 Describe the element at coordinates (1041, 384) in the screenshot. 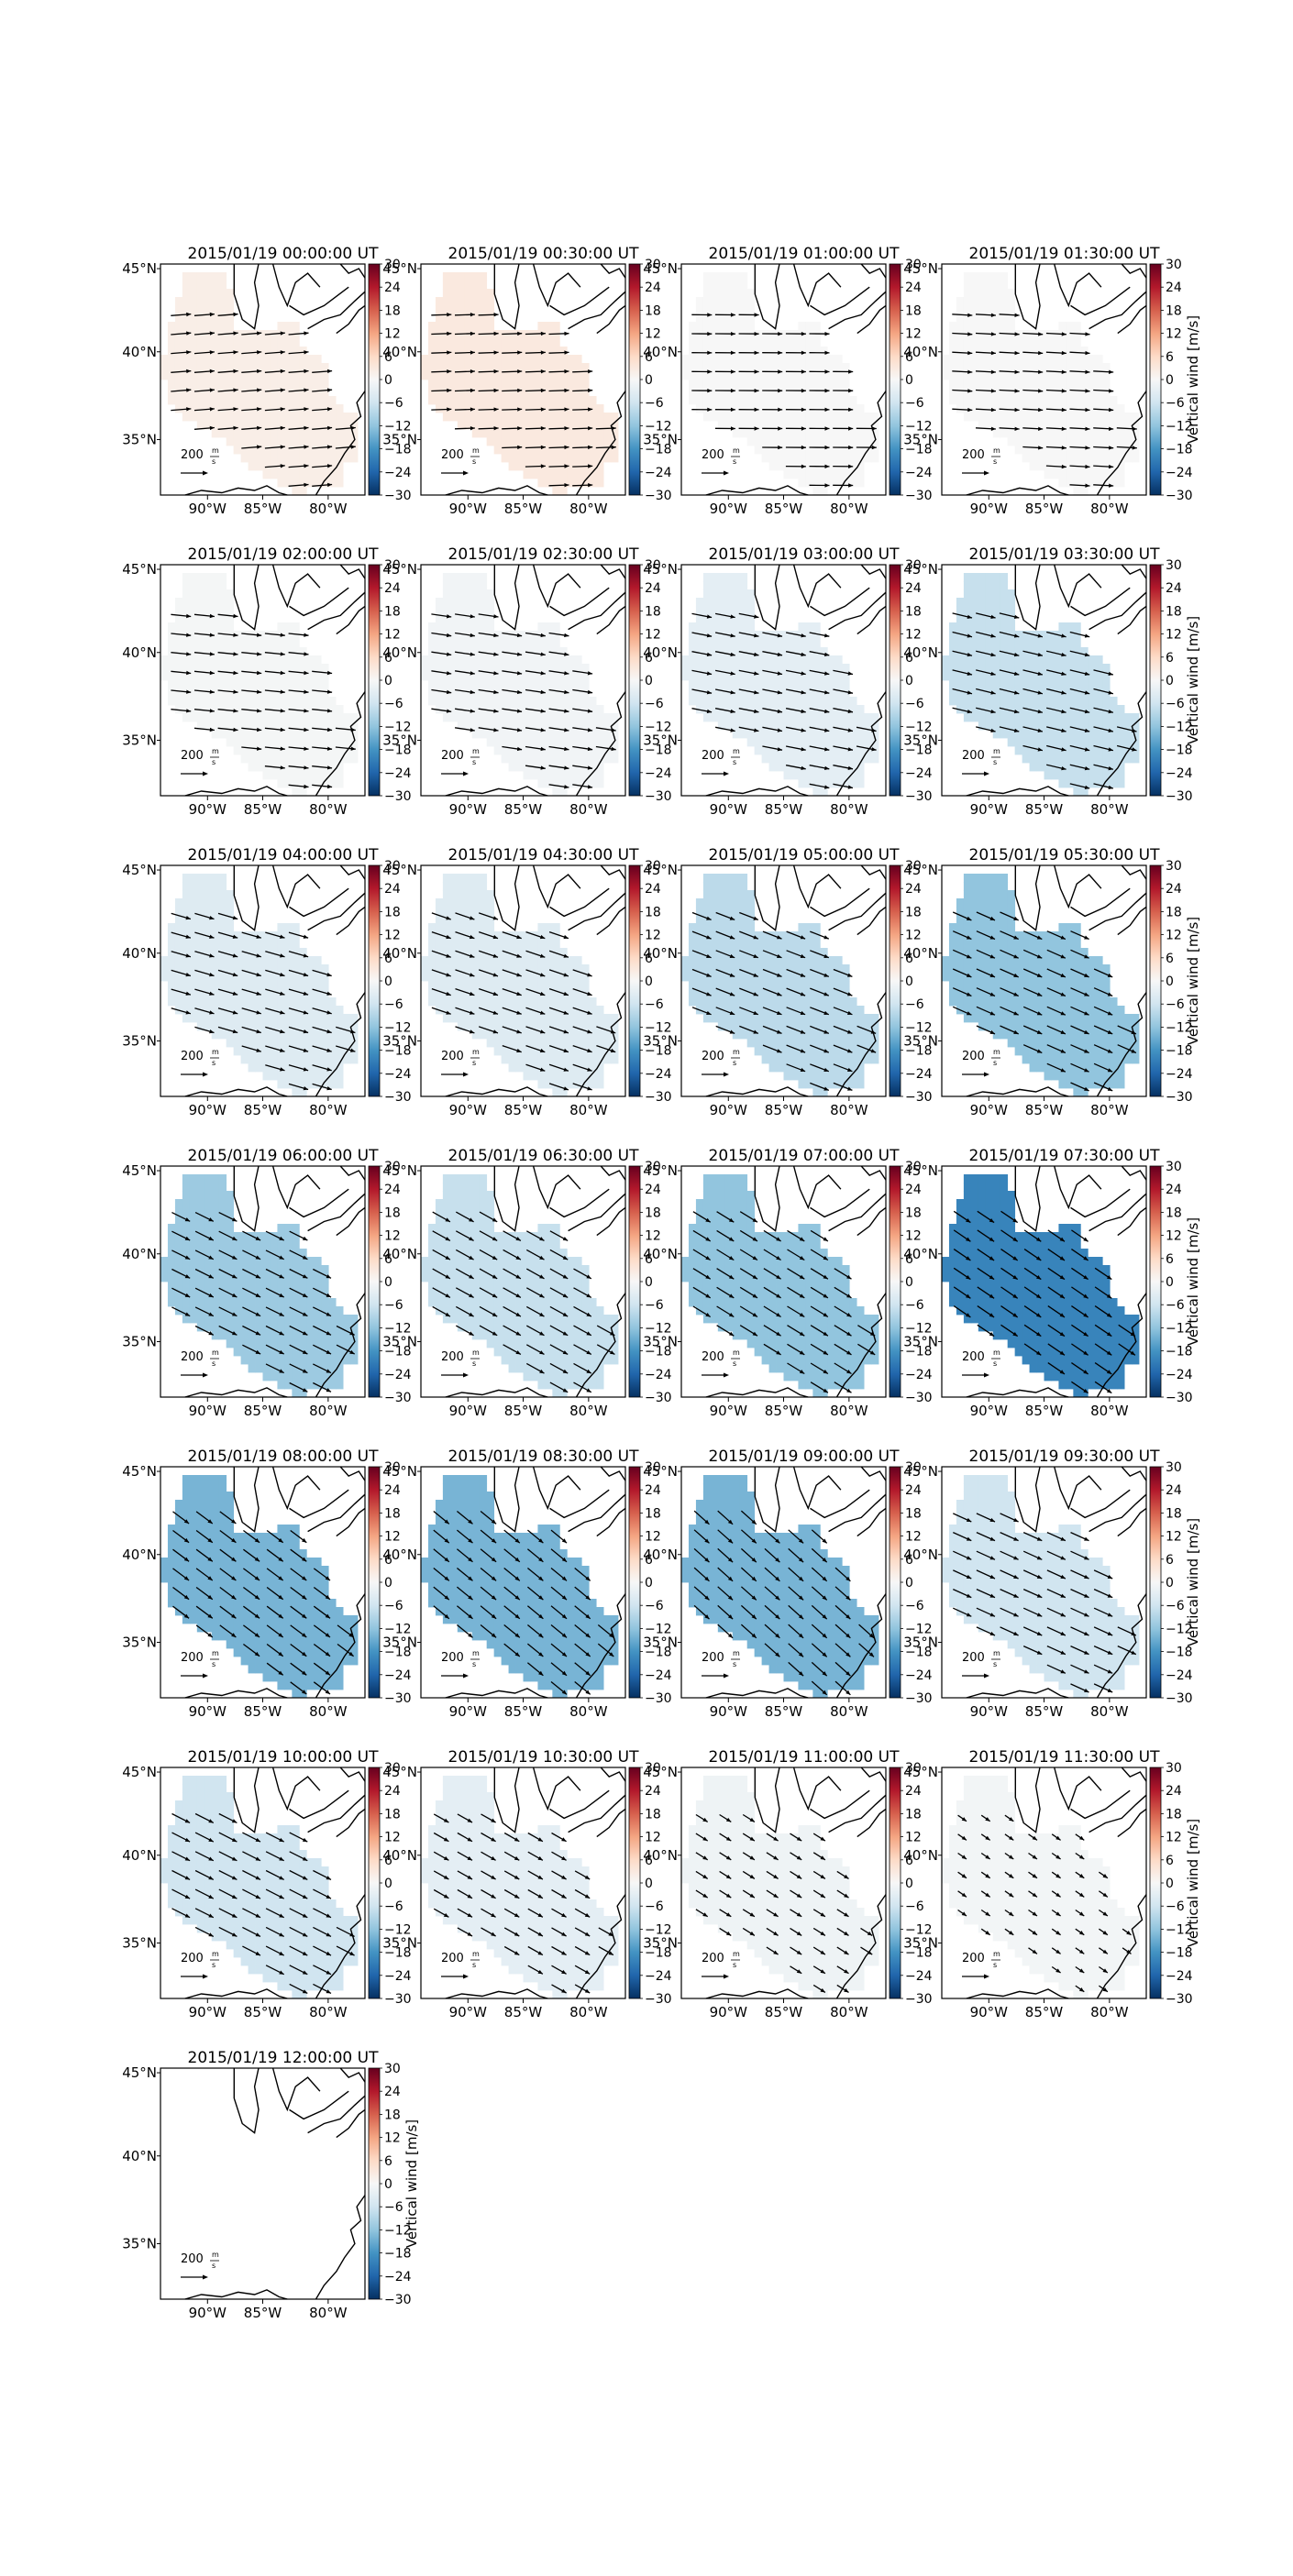

I see `heatmap-cells` at that location.